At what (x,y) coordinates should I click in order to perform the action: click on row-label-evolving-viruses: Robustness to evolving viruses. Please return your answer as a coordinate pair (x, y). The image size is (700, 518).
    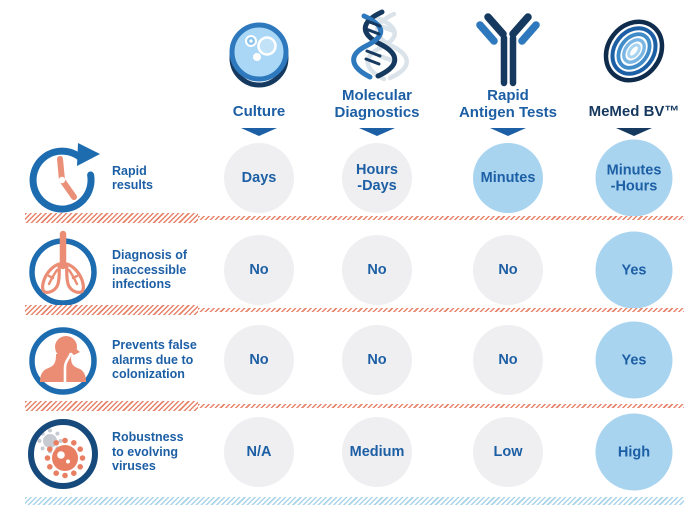
    Looking at the image, I should click on (148, 452).